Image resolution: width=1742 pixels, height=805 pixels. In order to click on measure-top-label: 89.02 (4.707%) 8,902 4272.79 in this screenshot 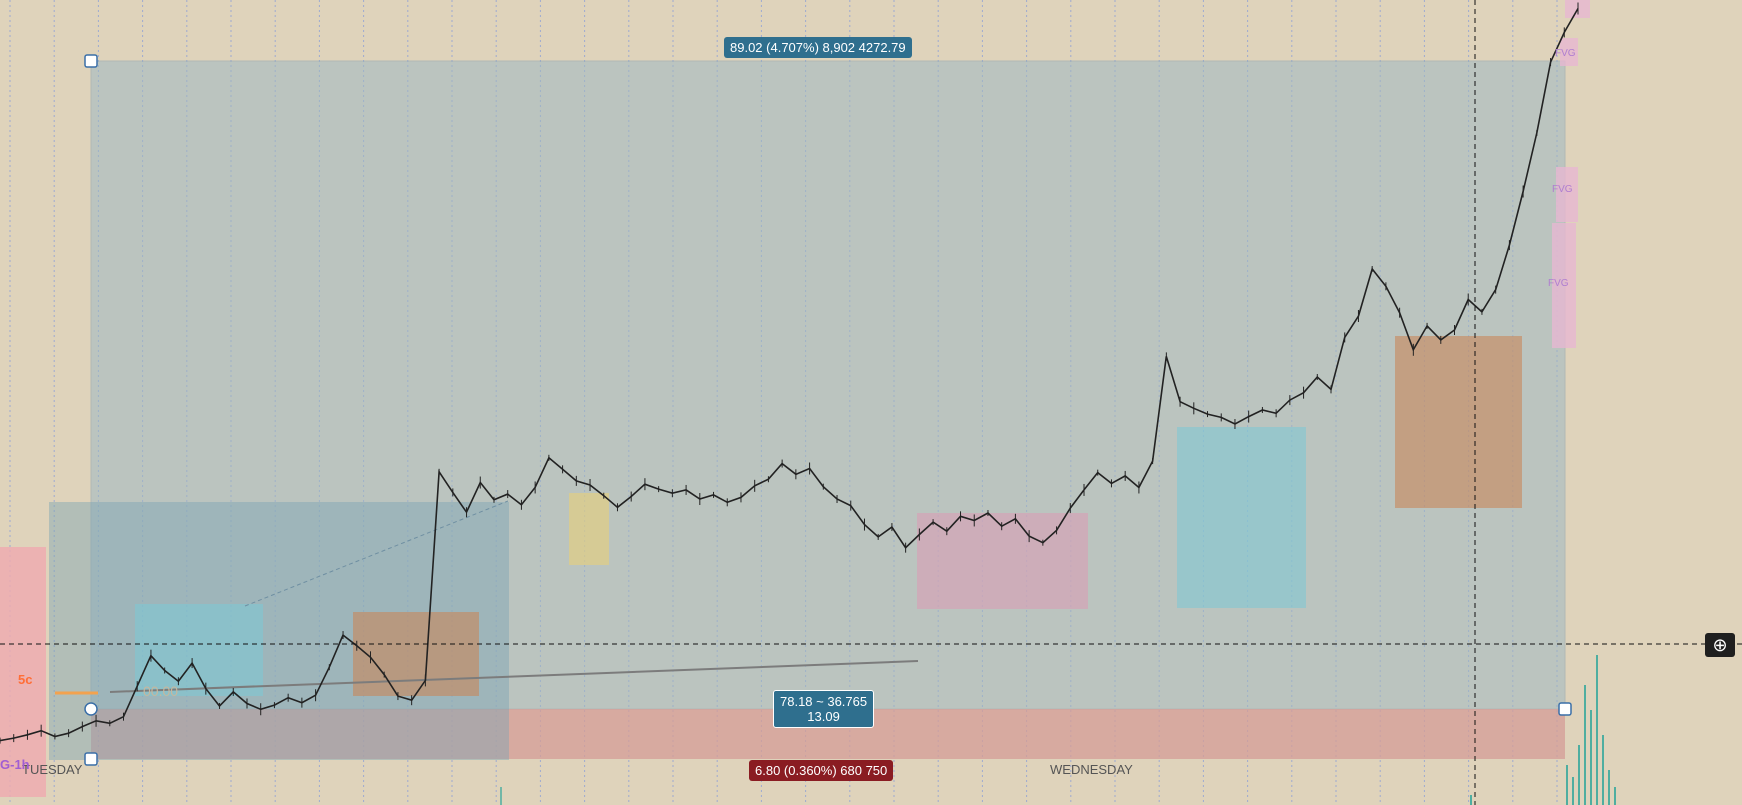, I will do `click(818, 47)`.